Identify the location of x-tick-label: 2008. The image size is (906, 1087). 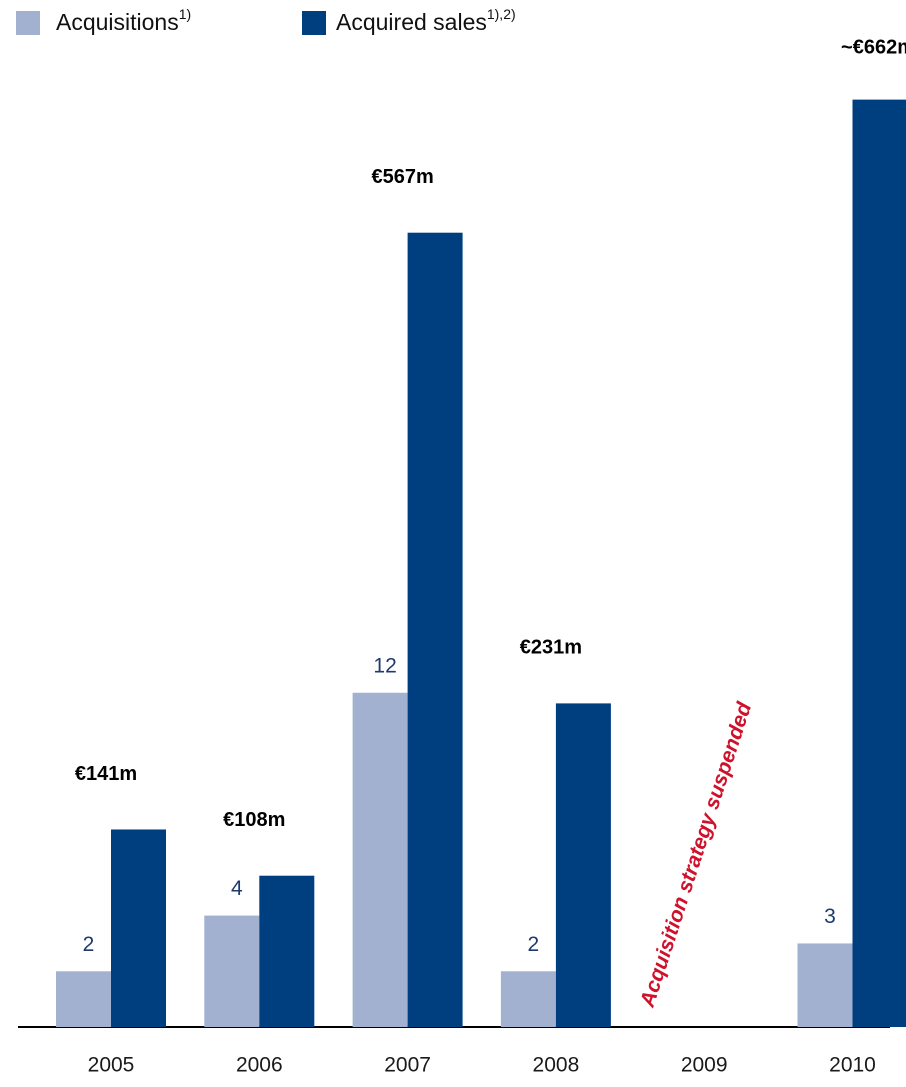
(556, 1065).